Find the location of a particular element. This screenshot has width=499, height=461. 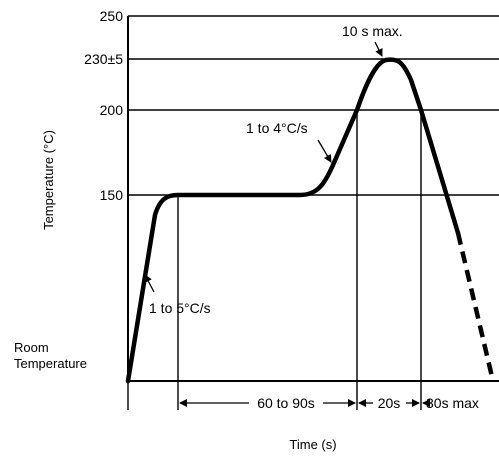

profile-curve-dashed is located at coordinates (475, 307).